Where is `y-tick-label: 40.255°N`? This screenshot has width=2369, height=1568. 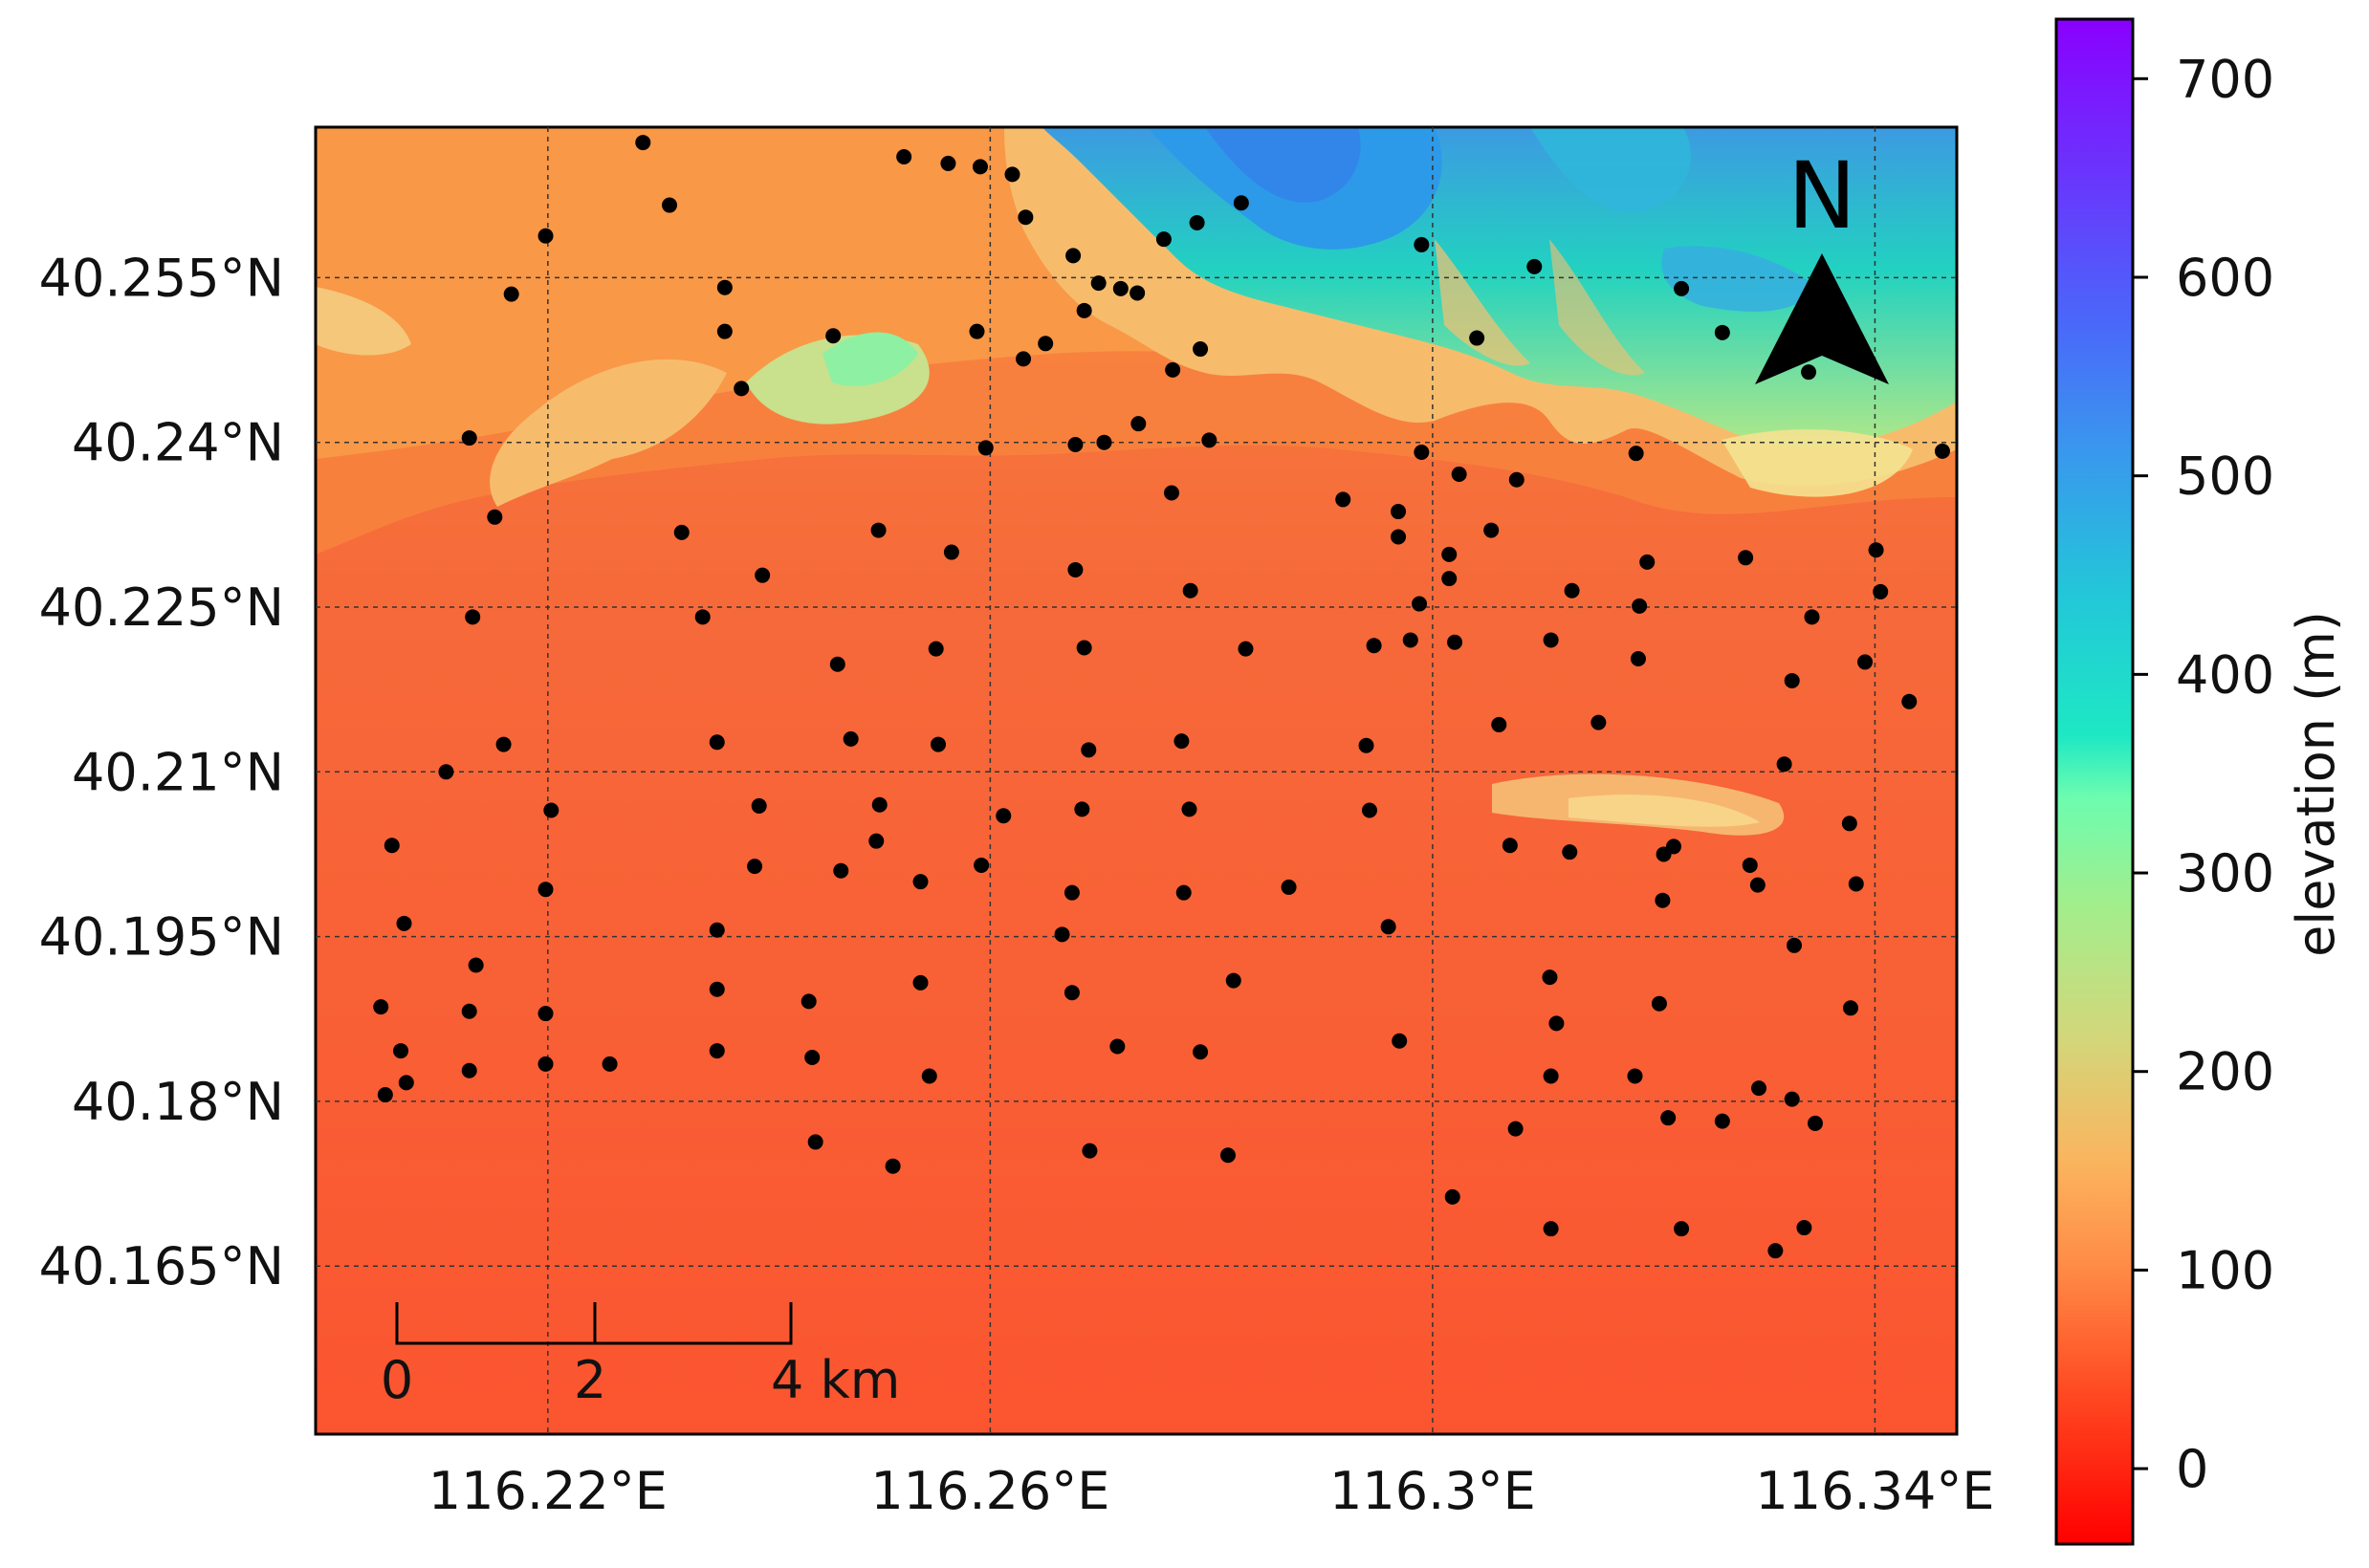
y-tick-label: 40.255°N is located at coordinates (161, 278).